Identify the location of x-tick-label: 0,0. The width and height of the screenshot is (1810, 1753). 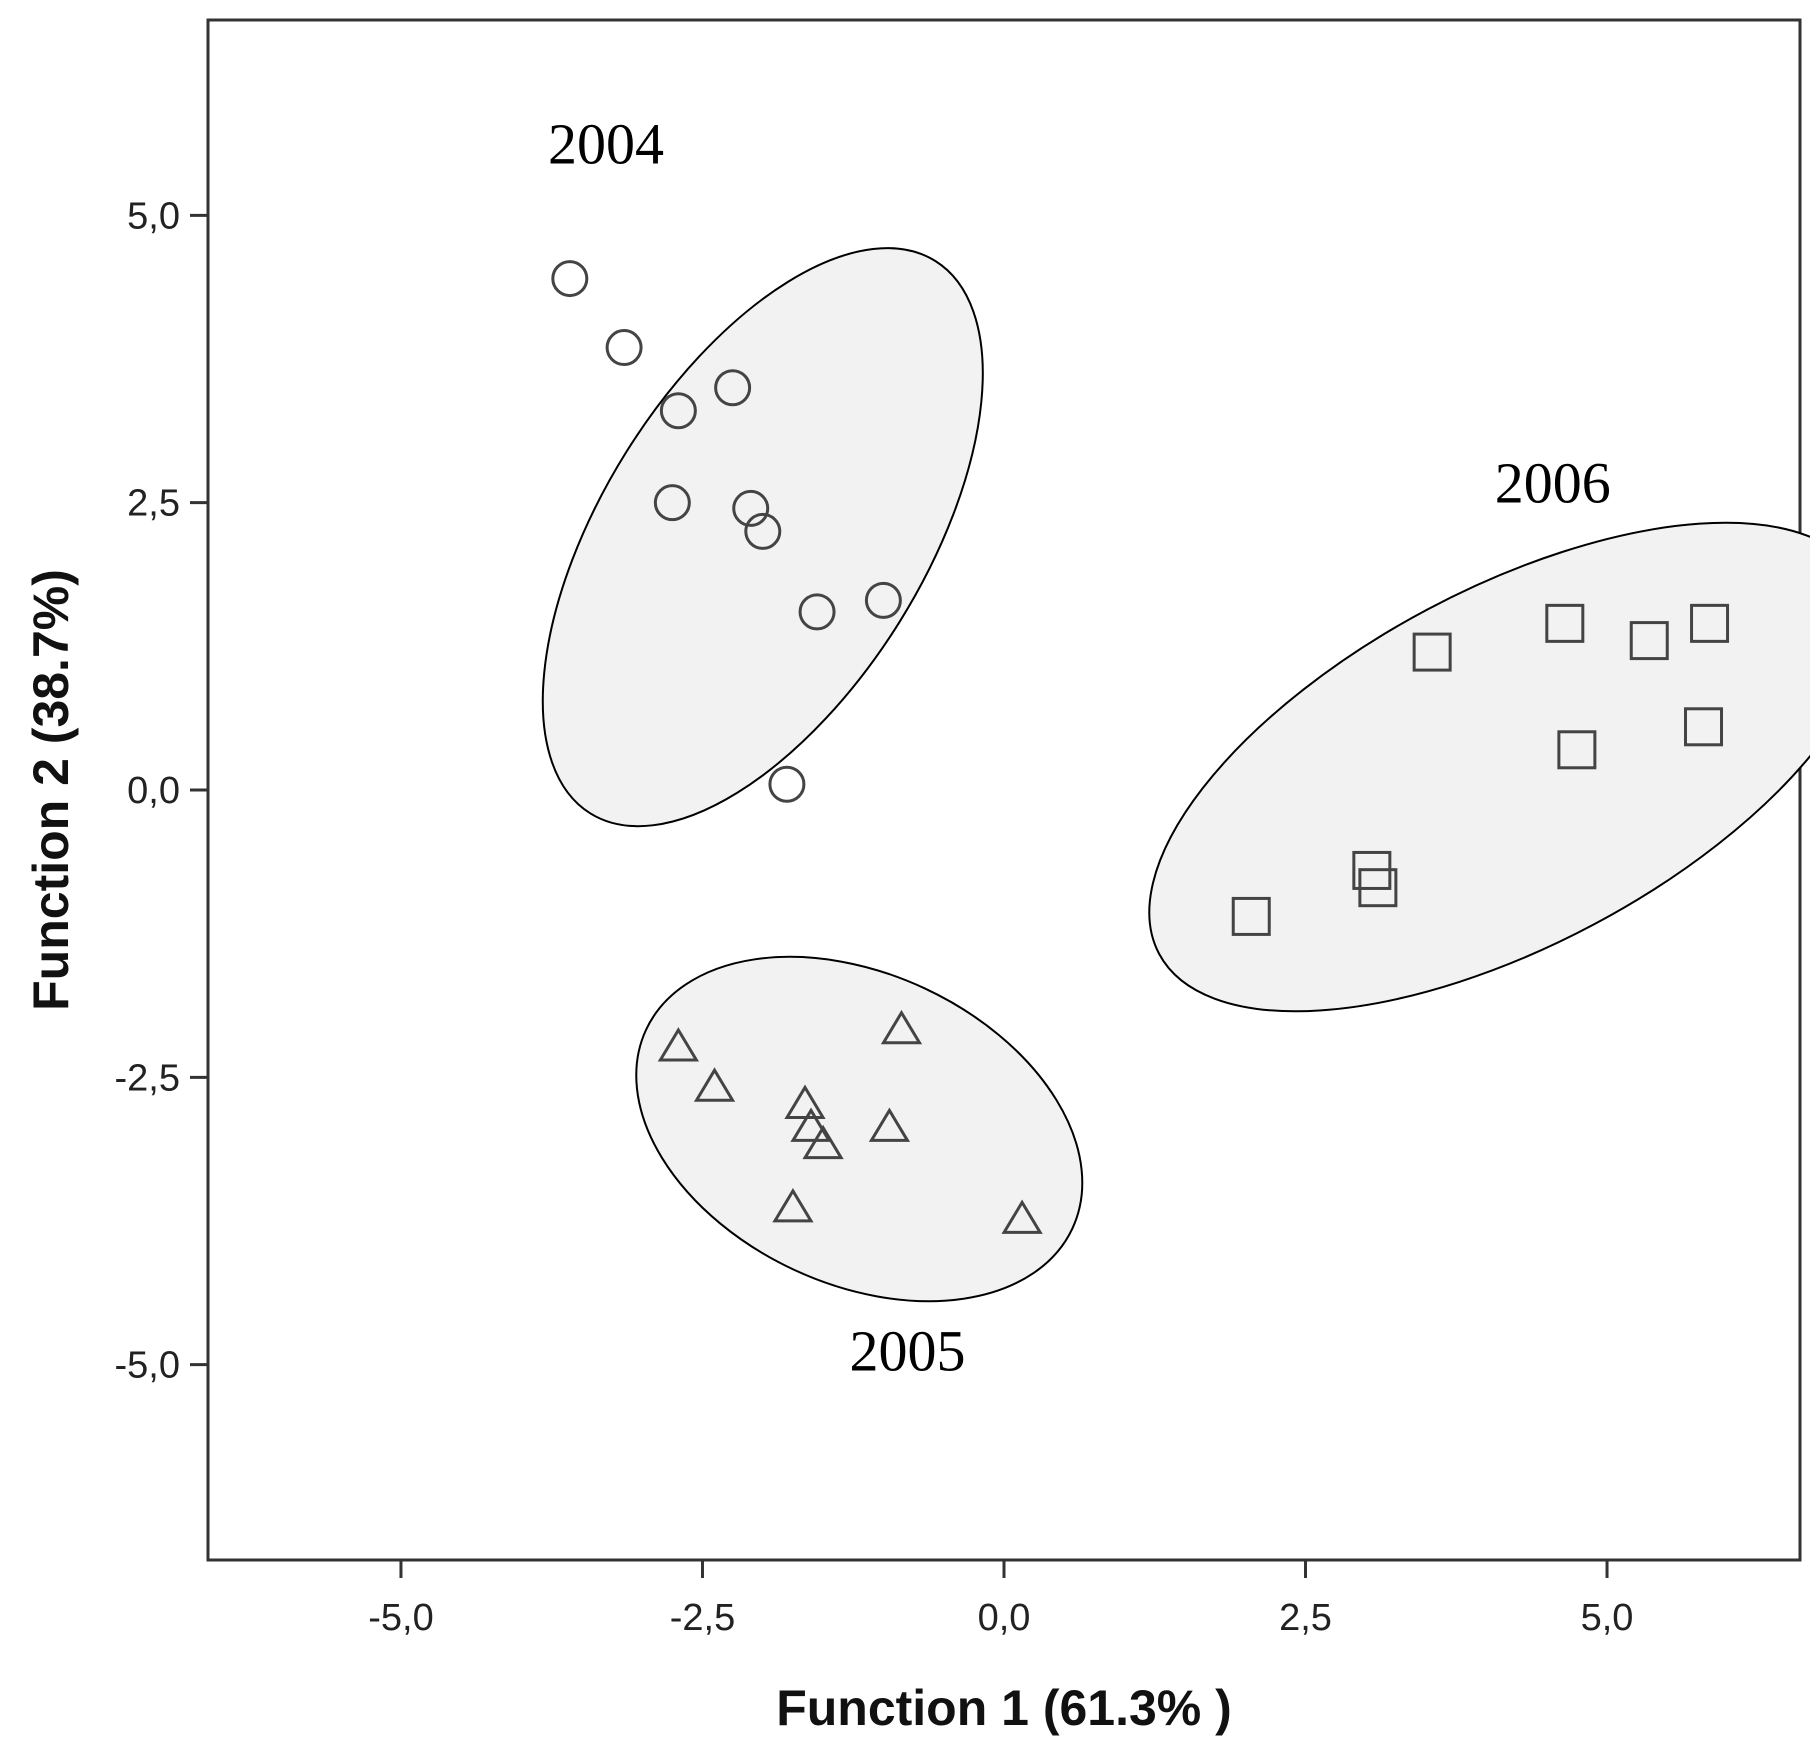
(1004, 1618).